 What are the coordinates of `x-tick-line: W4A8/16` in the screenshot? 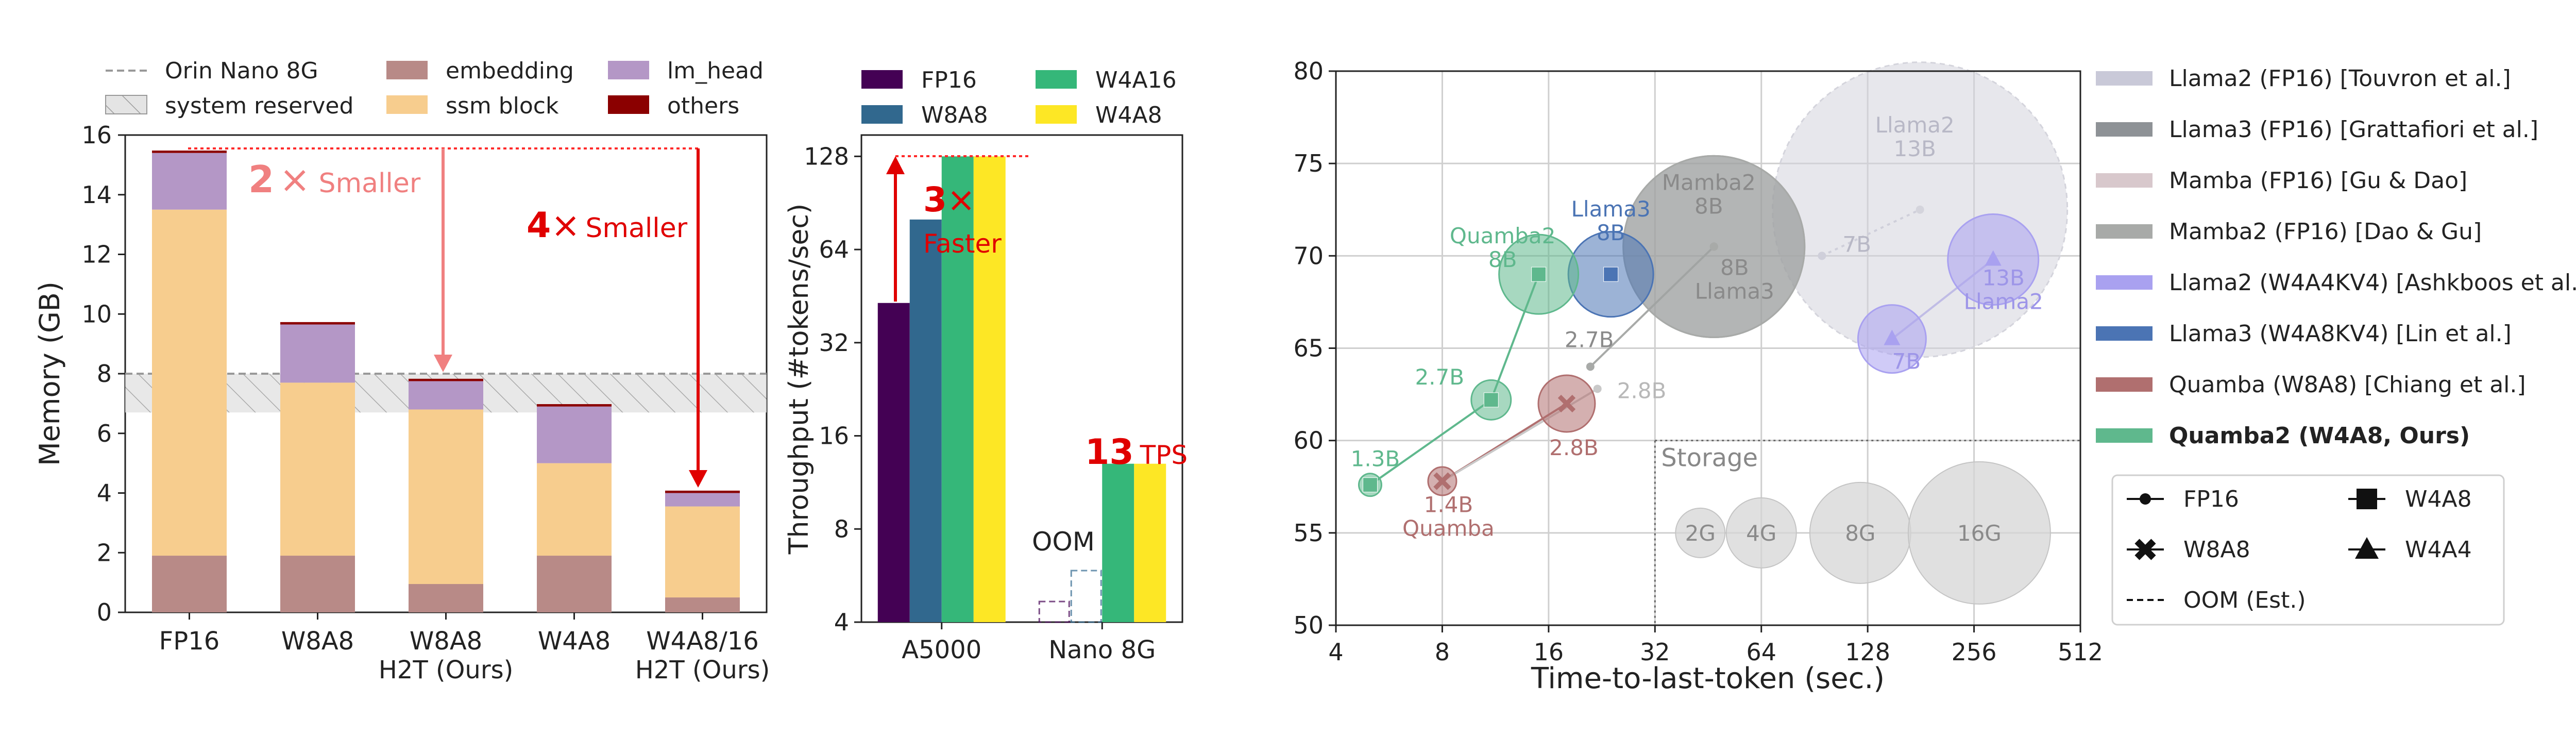 It's located at (702, 641).